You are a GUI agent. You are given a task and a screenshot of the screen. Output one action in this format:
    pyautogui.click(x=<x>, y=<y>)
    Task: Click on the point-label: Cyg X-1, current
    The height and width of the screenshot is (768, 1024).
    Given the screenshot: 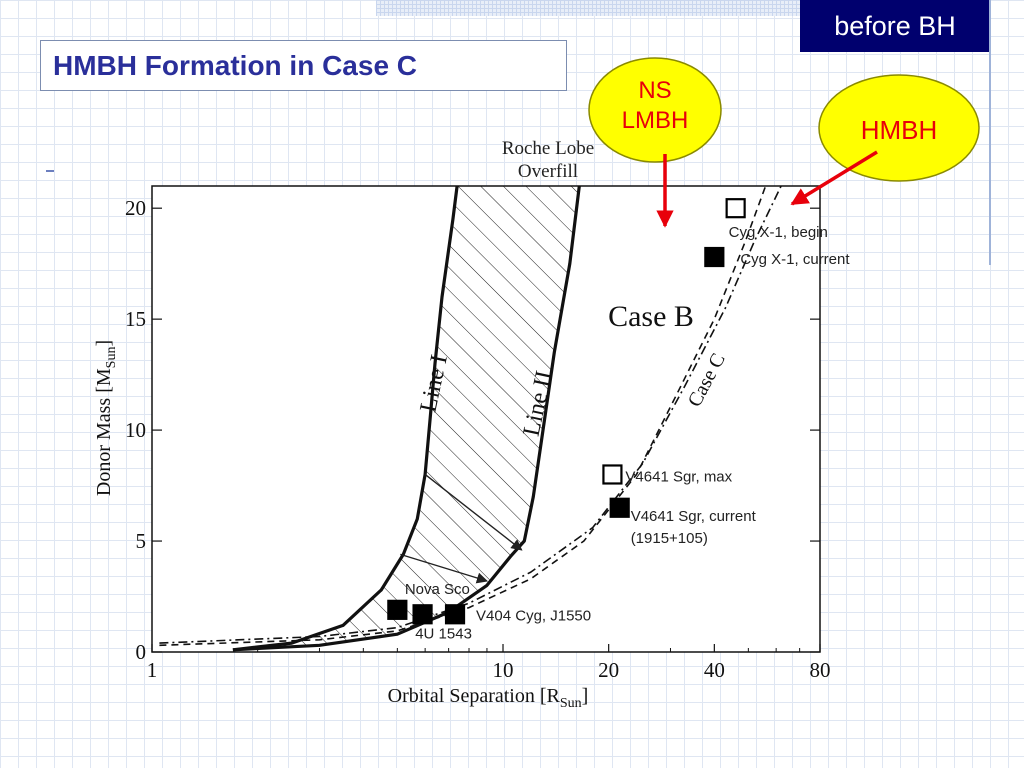 What is the action you would take?
    pyautogui.click(x=795, y=259)
    